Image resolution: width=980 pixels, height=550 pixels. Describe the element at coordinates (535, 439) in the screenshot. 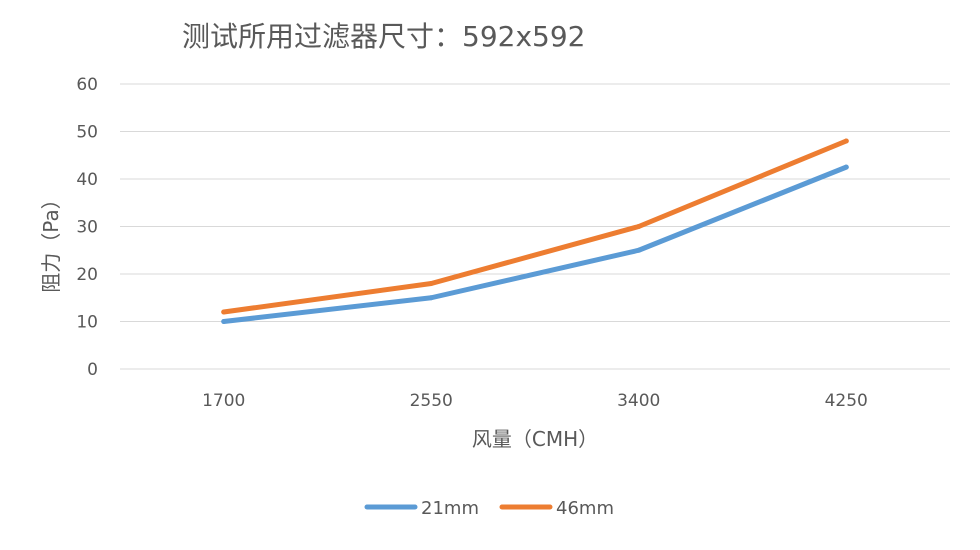

I see `x-axis-title: 风量（CMH）` at that location.